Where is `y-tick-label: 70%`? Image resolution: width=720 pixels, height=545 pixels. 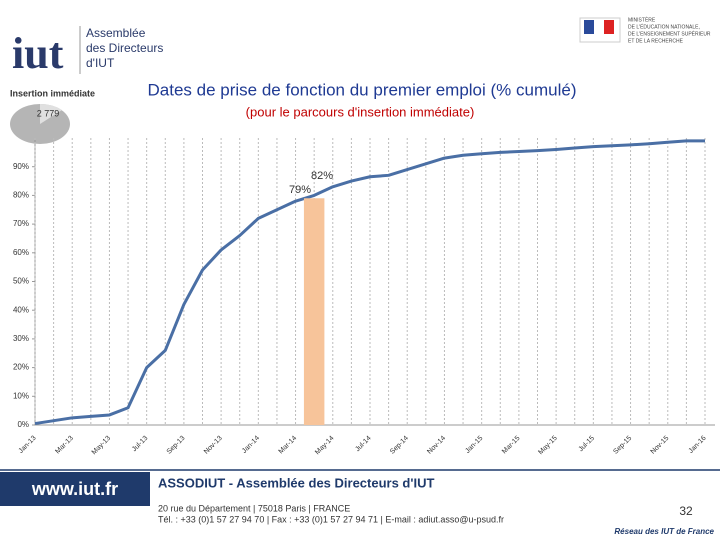 y-tick-label: 70% is located at coordinates (21, 223).